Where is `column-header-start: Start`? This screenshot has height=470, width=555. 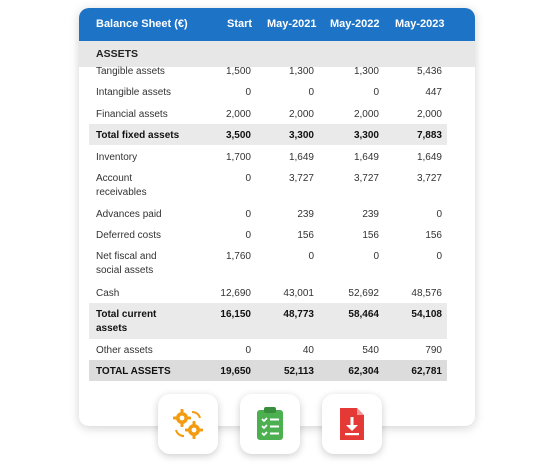
column-header-start: Start is located at coordinates (240, 24).